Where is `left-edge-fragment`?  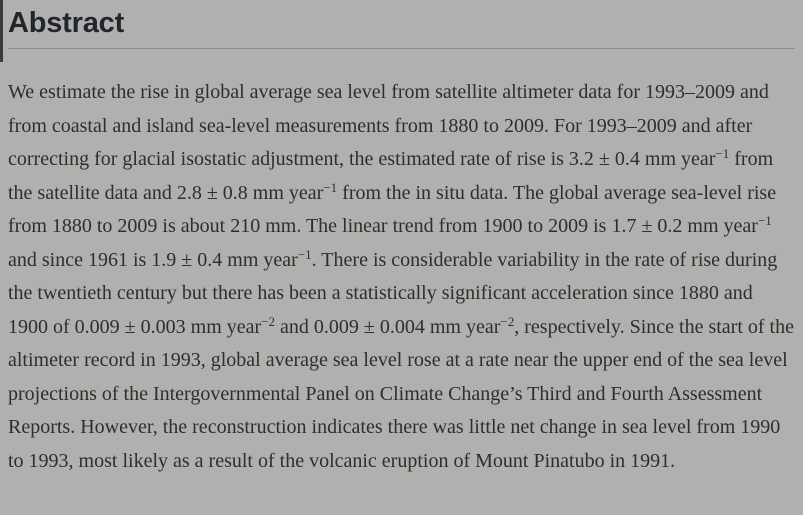
left-edge-fragment is located at coordinates (1, 31).